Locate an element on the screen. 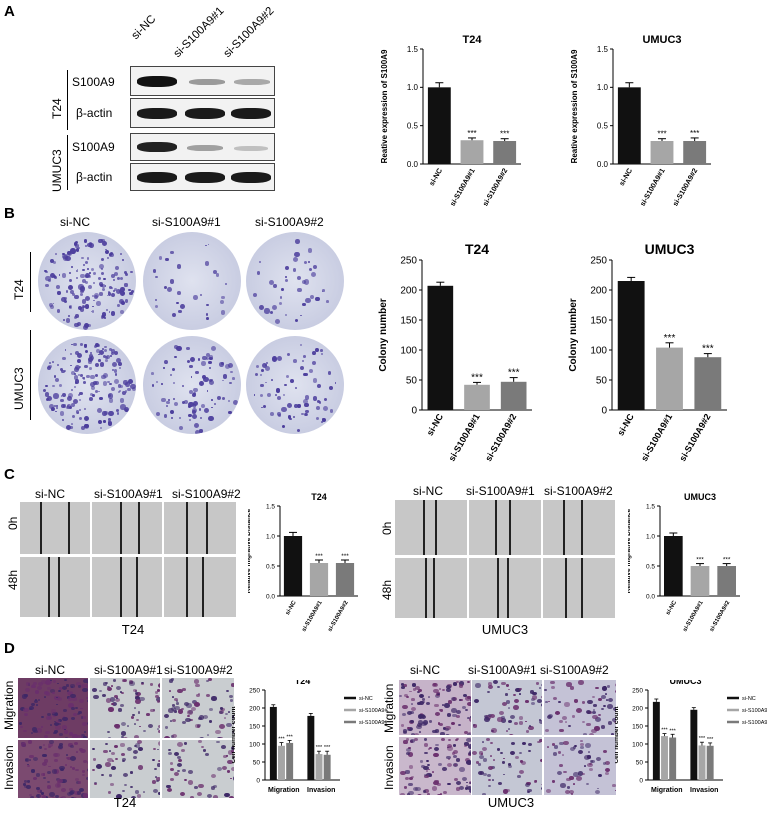  blot-strip-actin-umuc3 is located at coordinates (202, 177).